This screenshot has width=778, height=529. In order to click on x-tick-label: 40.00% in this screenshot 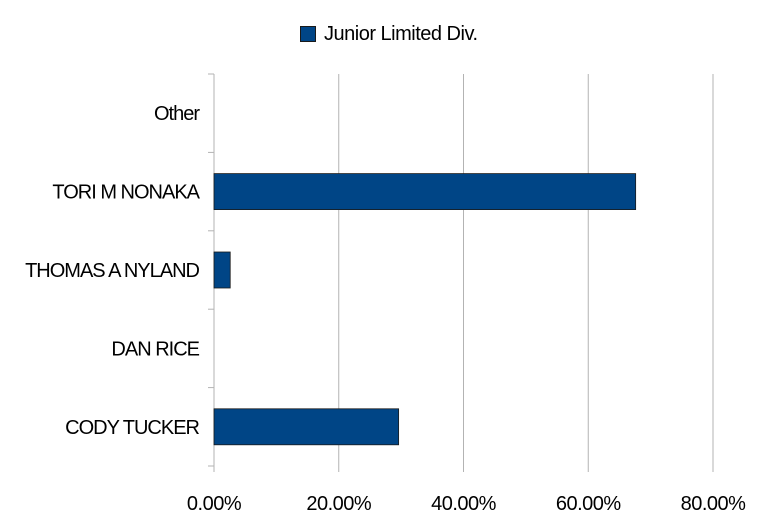, I will do `click(464, 504)`.